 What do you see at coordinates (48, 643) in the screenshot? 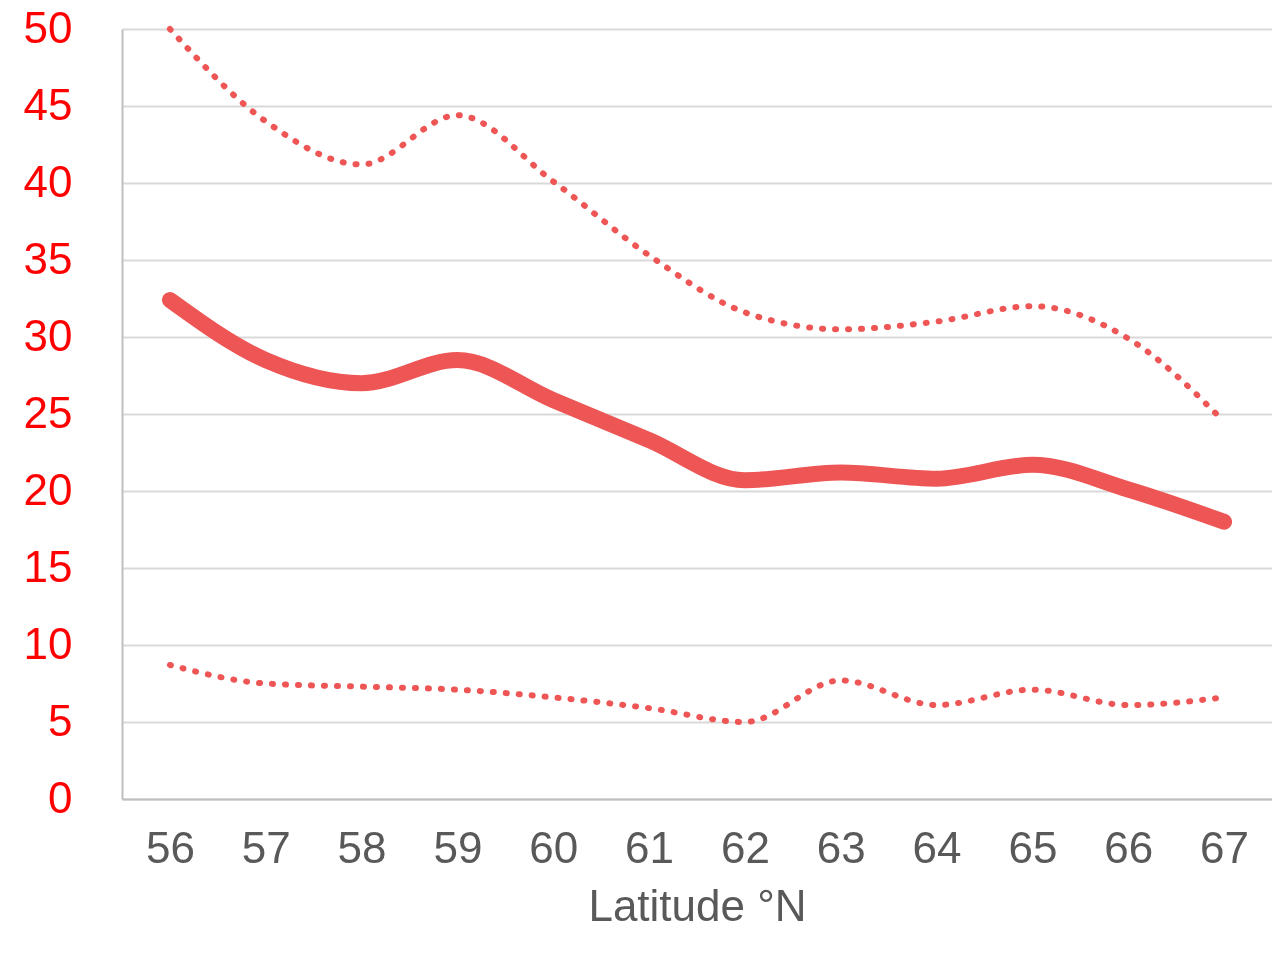
I see `y-tick-label: 10` at bounding box center [48, 643].